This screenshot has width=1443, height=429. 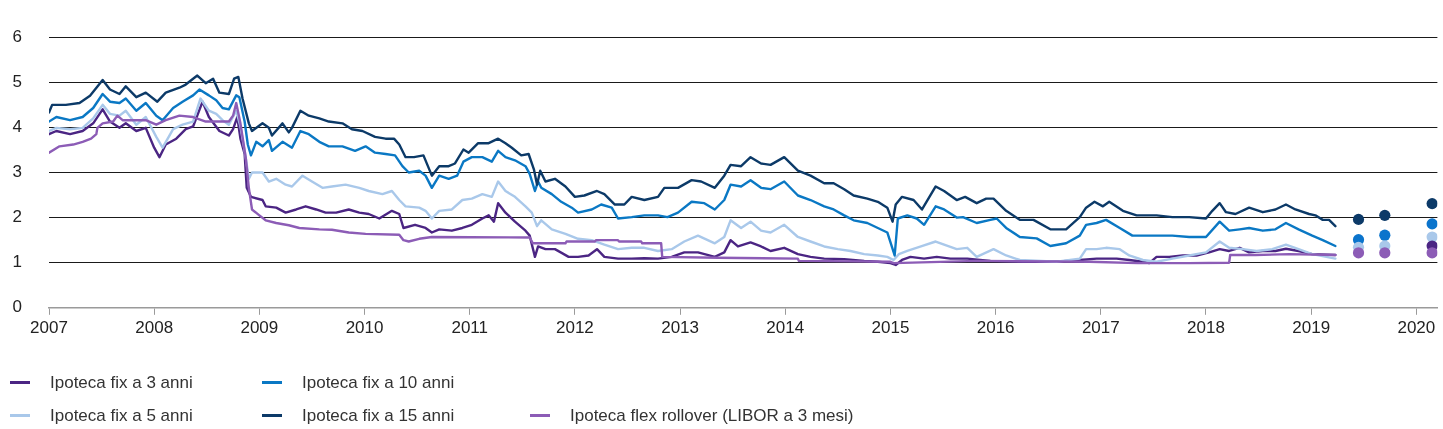 What do you see at coordinates (17, 262) in the screenshot?
I see `y-tick-label: 1` at bounding box center [17, 262].